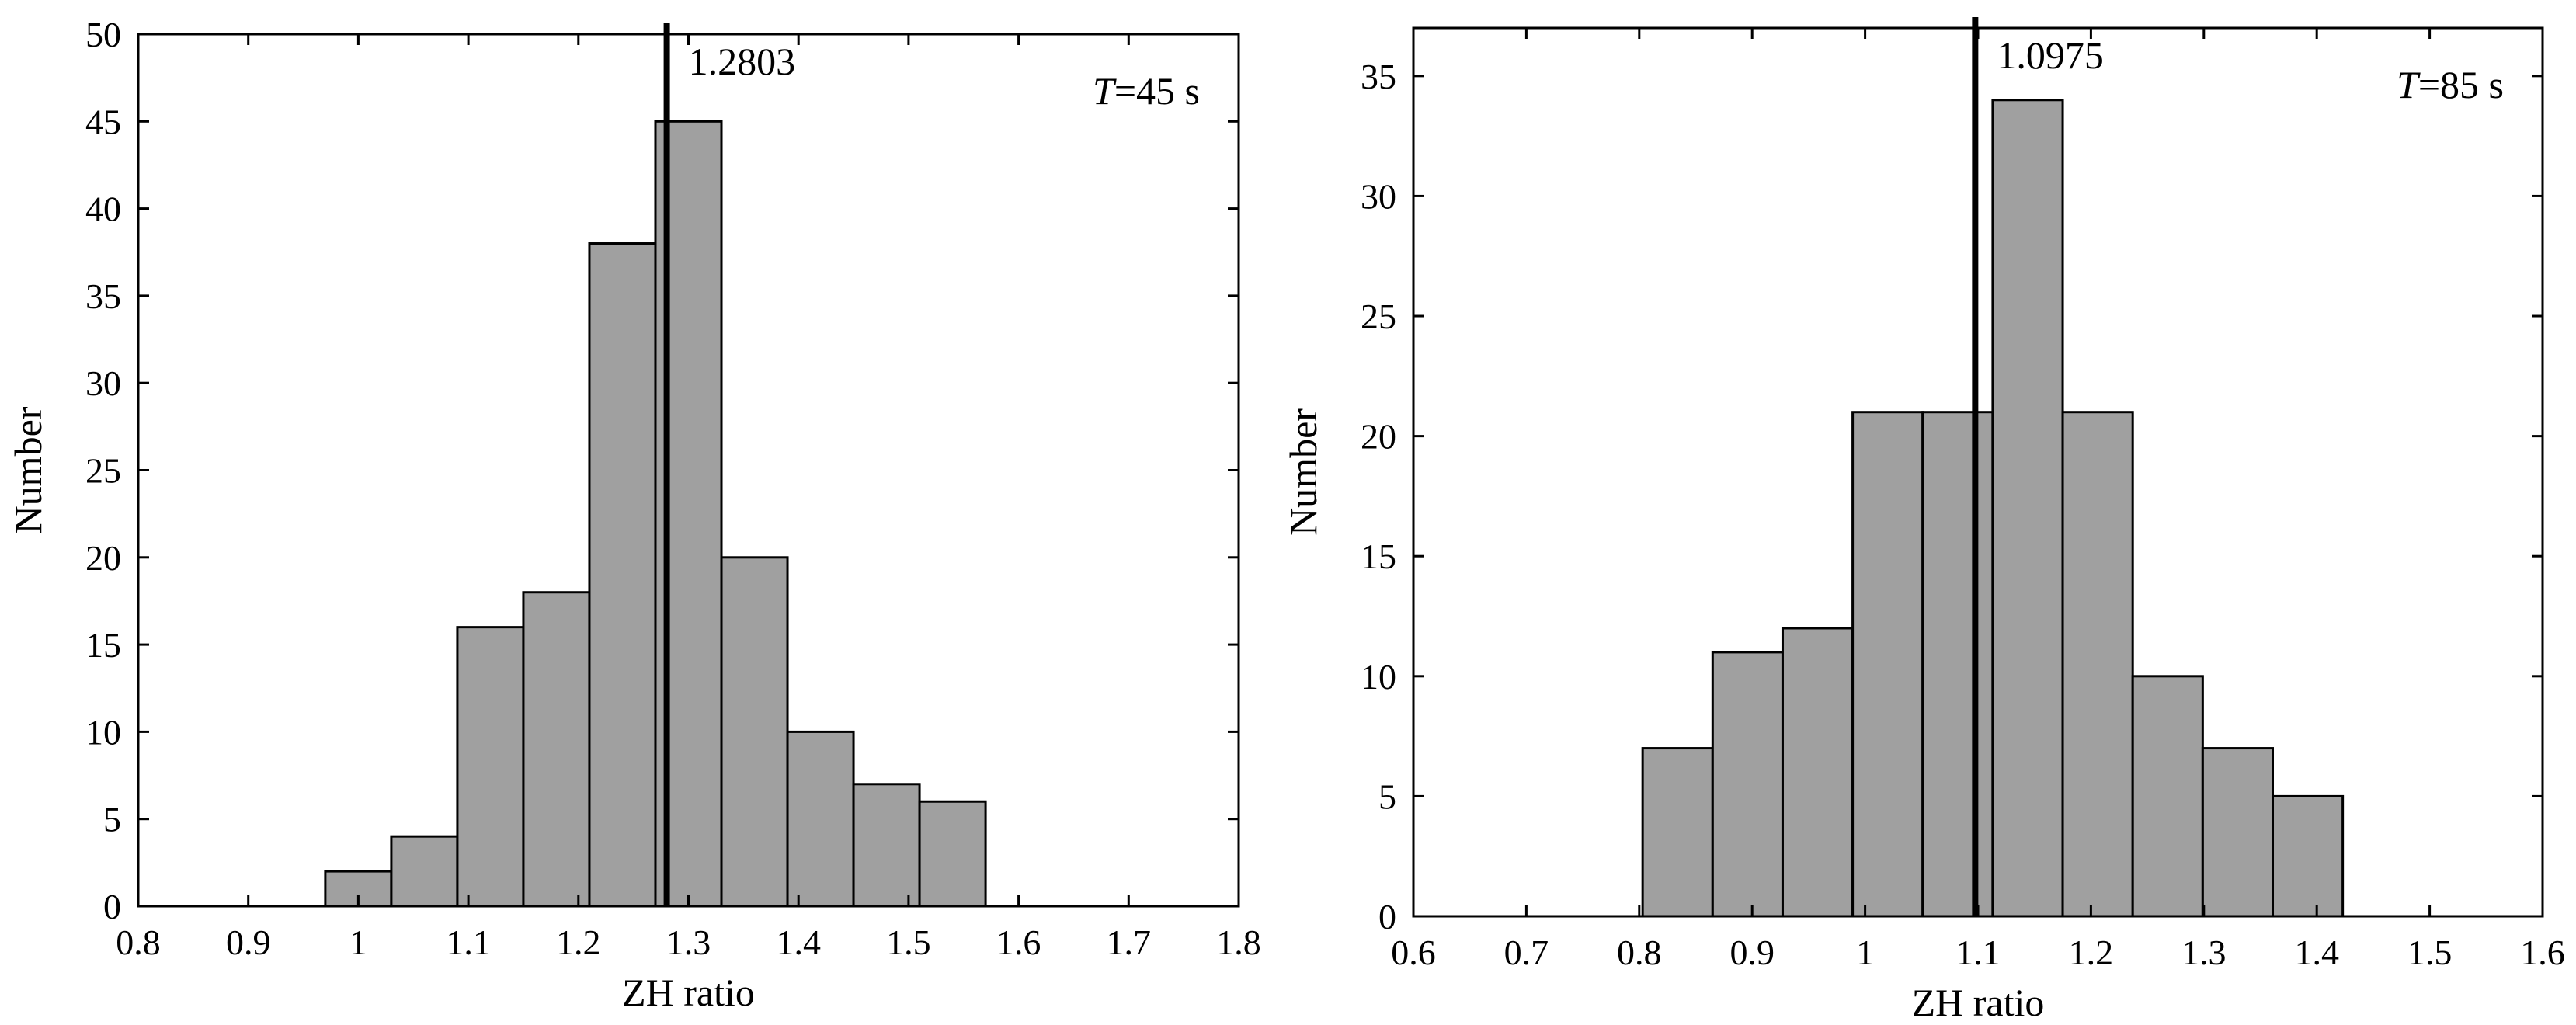 Image resolution: width=2576 pixels, height=1025 pixels. Describe the element at coordinates (1129, 942) in the screenshot. I see `x-tick-label: 1.7` at that location.